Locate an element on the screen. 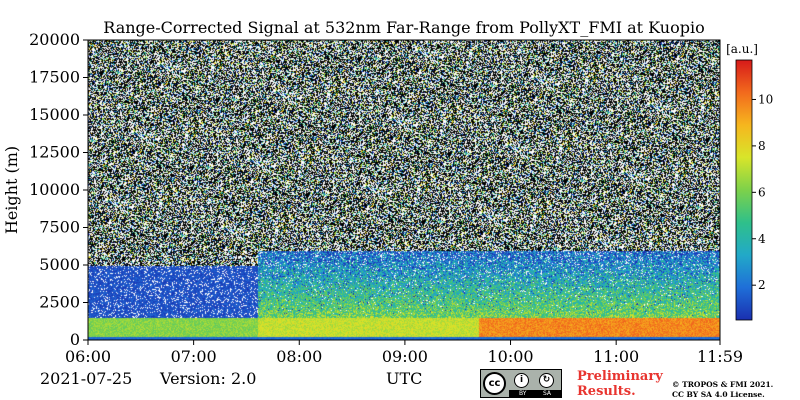 The height and width of the screenshot is (400, 800). cc-sa-text: SA is located at coordinates (547, 393).